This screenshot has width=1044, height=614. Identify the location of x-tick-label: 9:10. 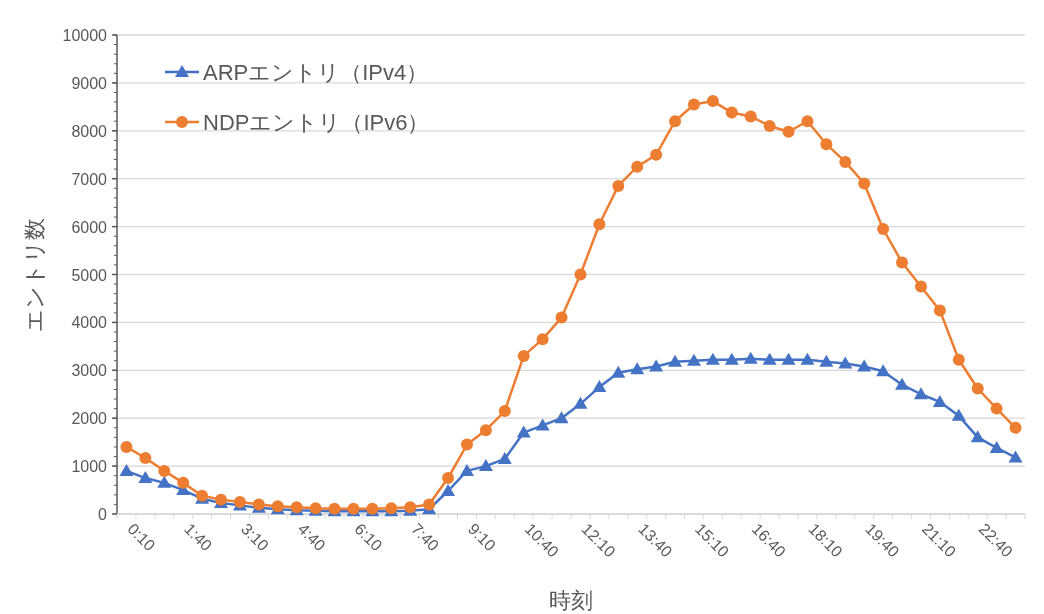
(481, 537).